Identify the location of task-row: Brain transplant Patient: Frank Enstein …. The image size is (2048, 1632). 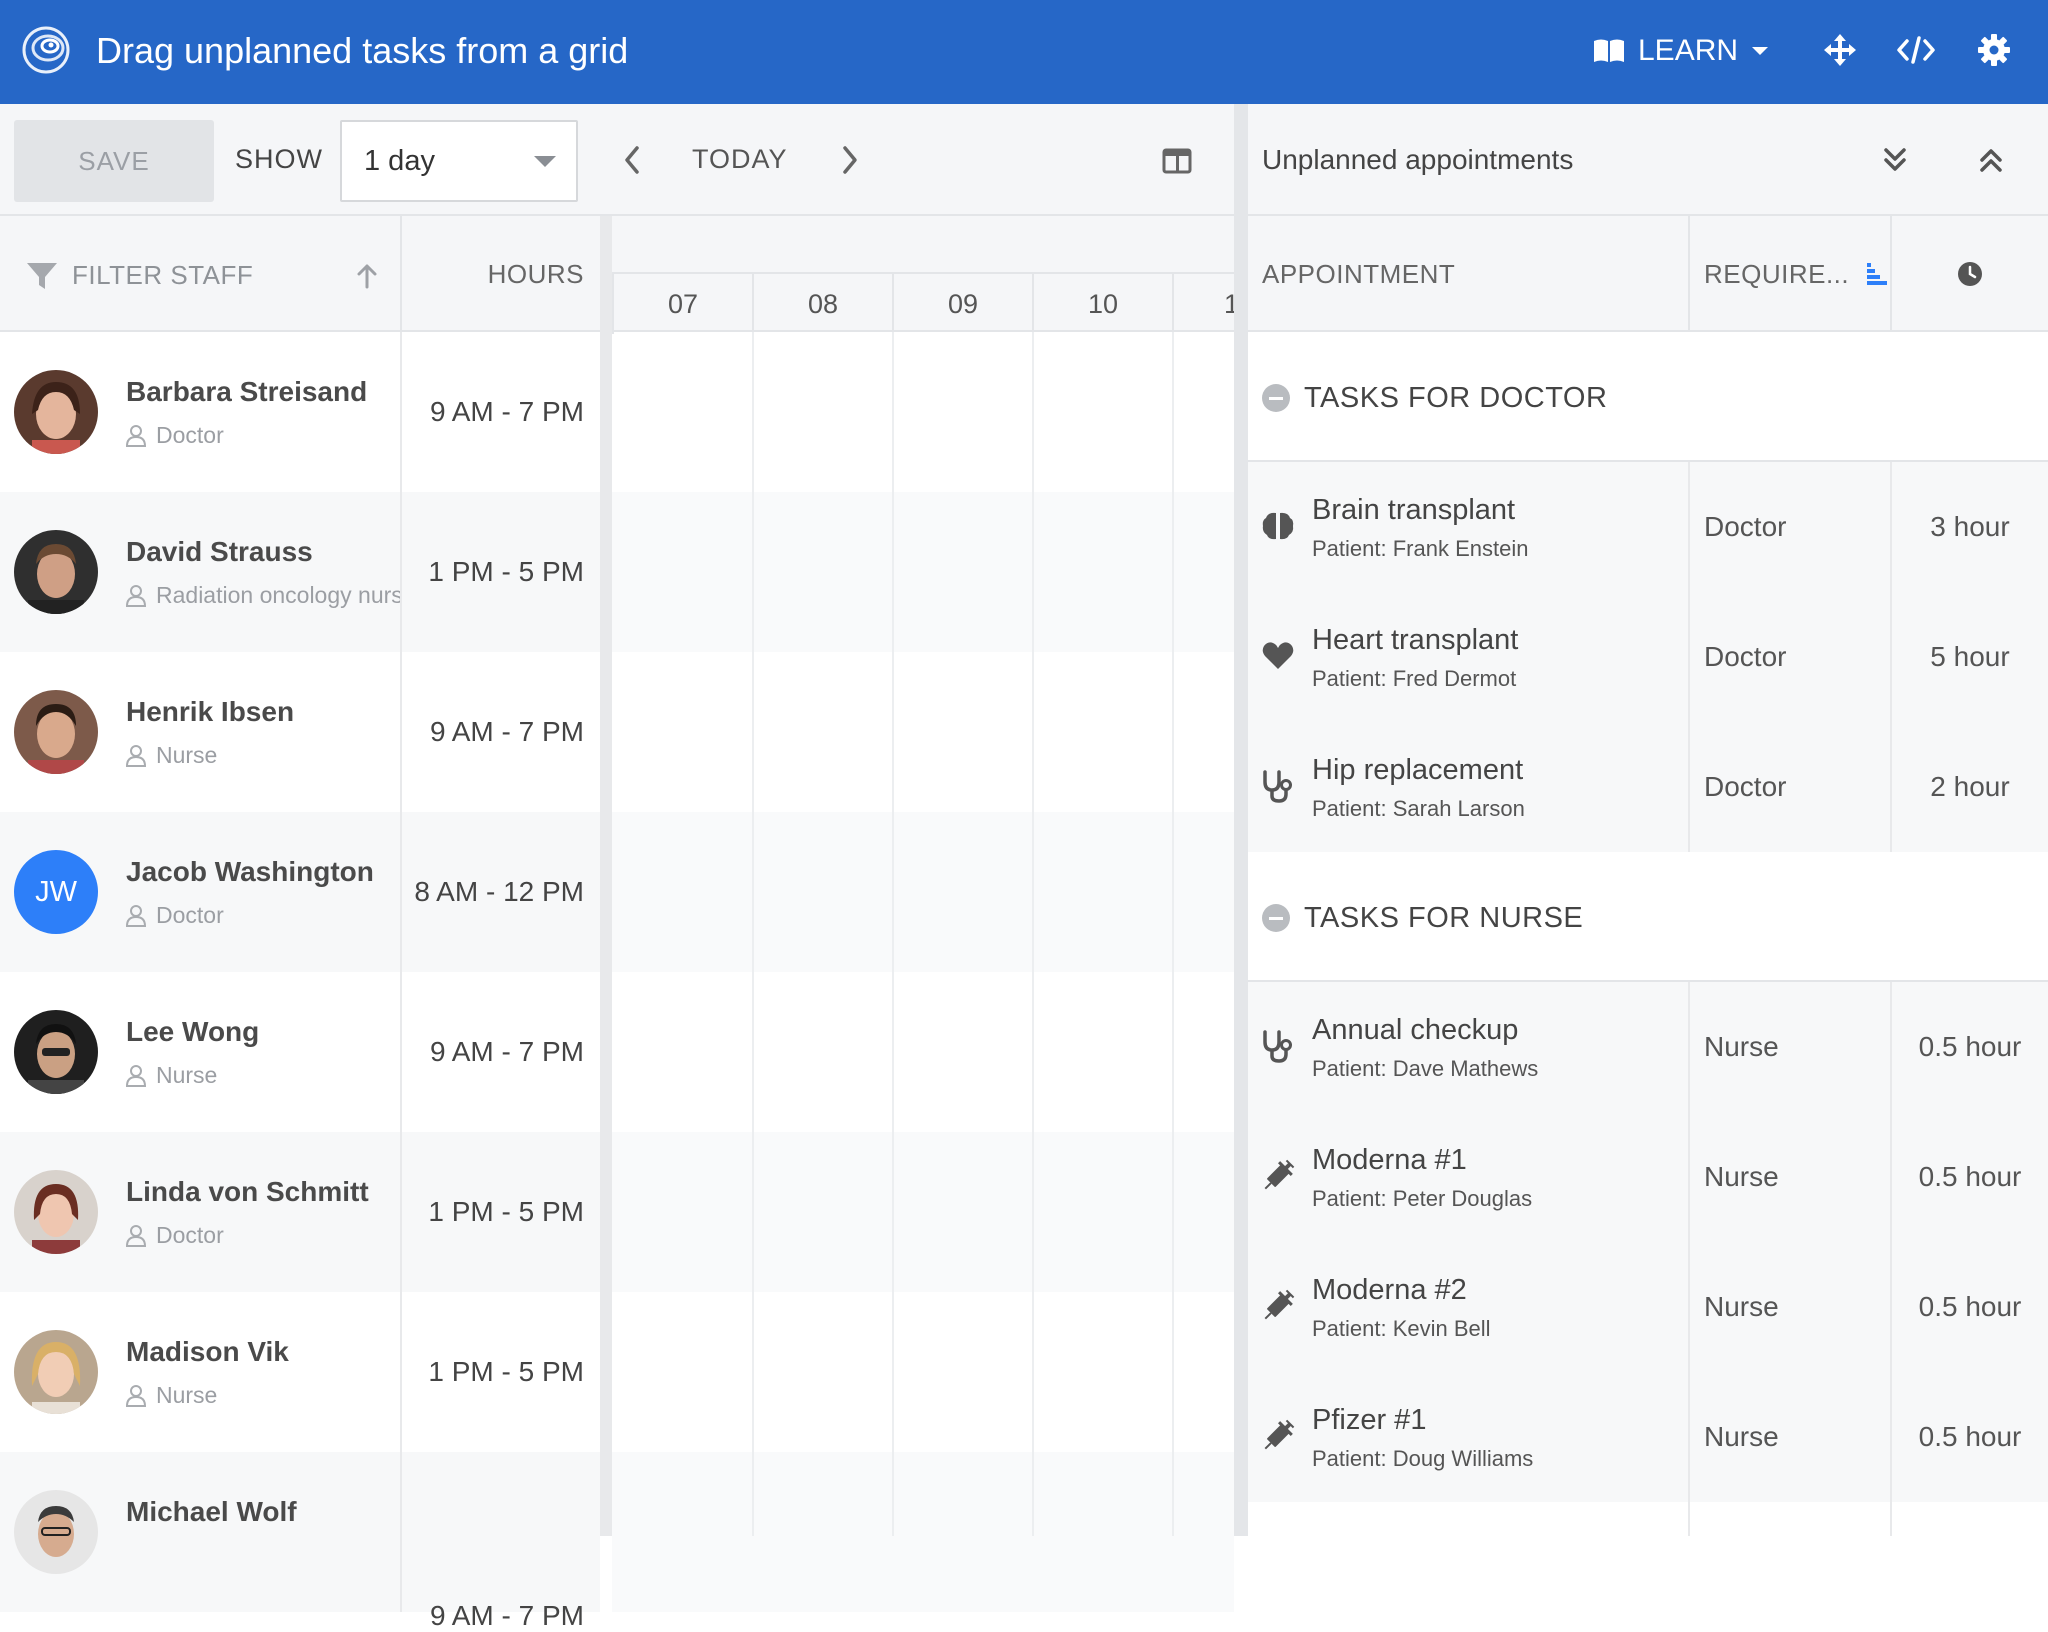
(1648, 527).